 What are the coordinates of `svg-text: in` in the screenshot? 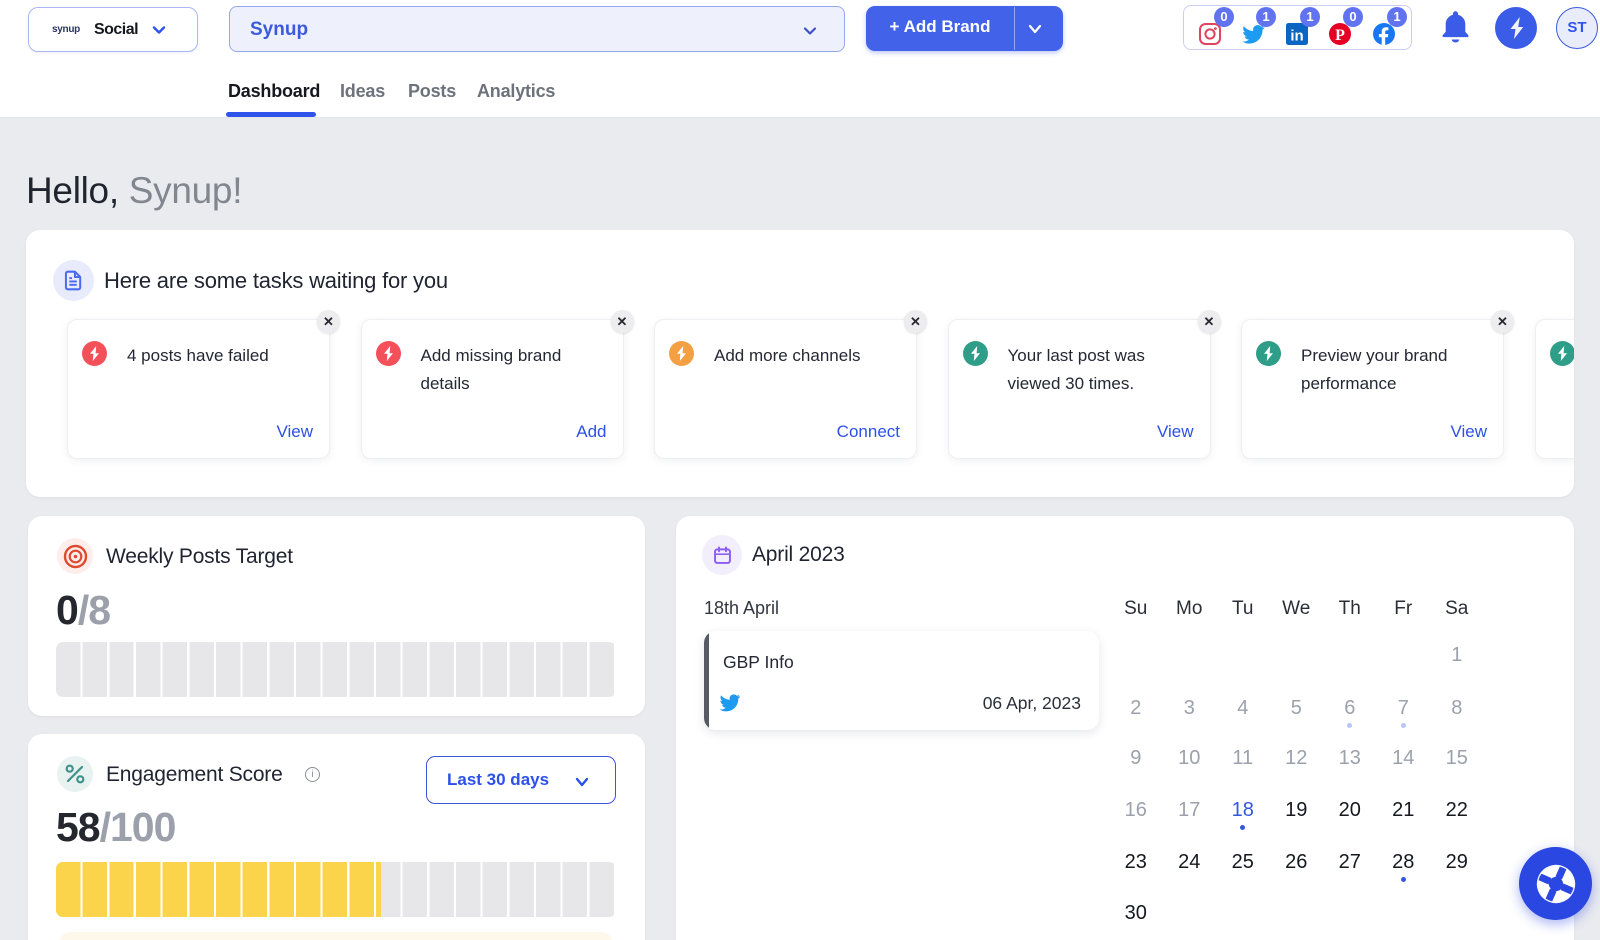 It's located at (1296, 36).